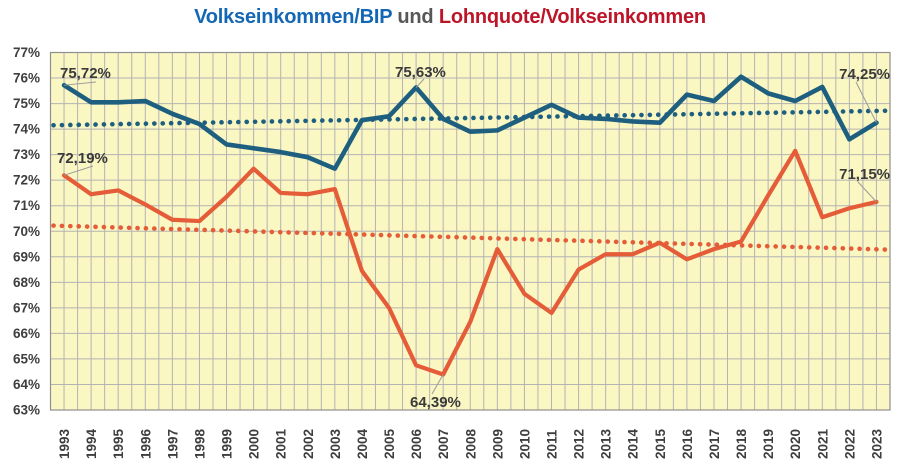 The image size is (900, 465). What do you see at coordinates (26, 358) in the screenshot?
I see `y-axis-label: 65%` at bounding box center [26, 358].